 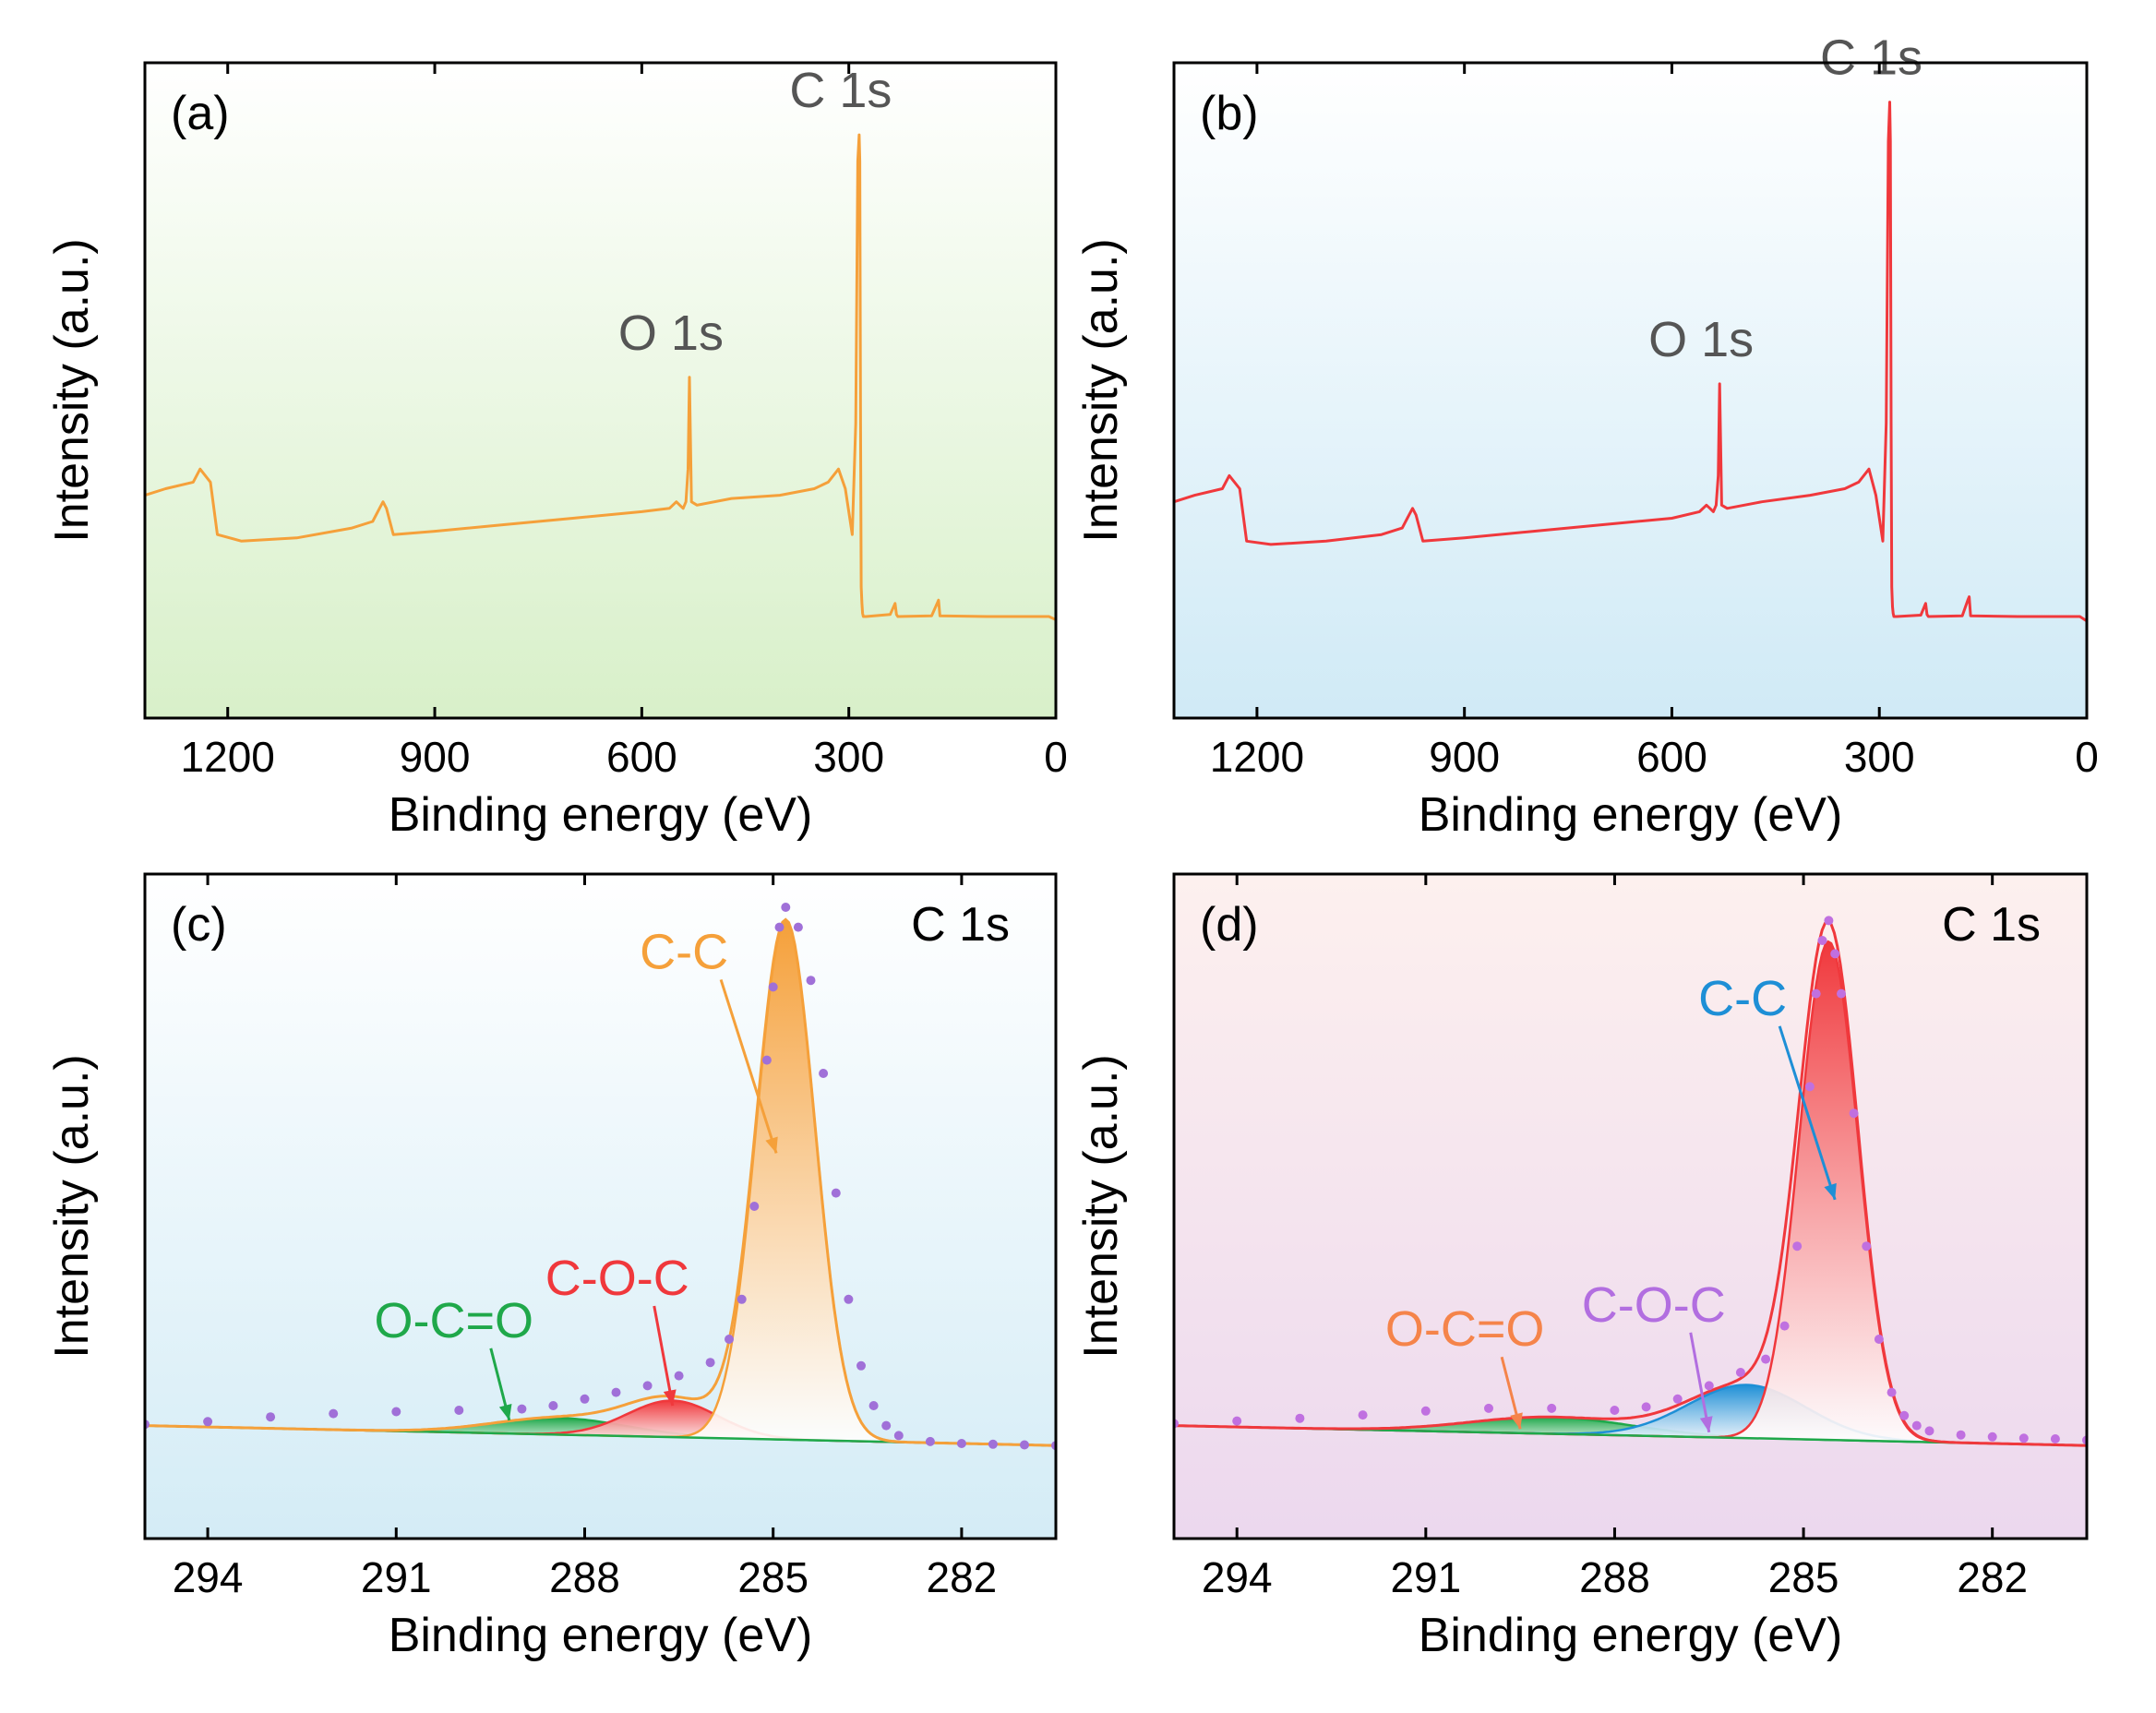 I want to click on x-tick-label: 294, so click(x=208, y=1577).